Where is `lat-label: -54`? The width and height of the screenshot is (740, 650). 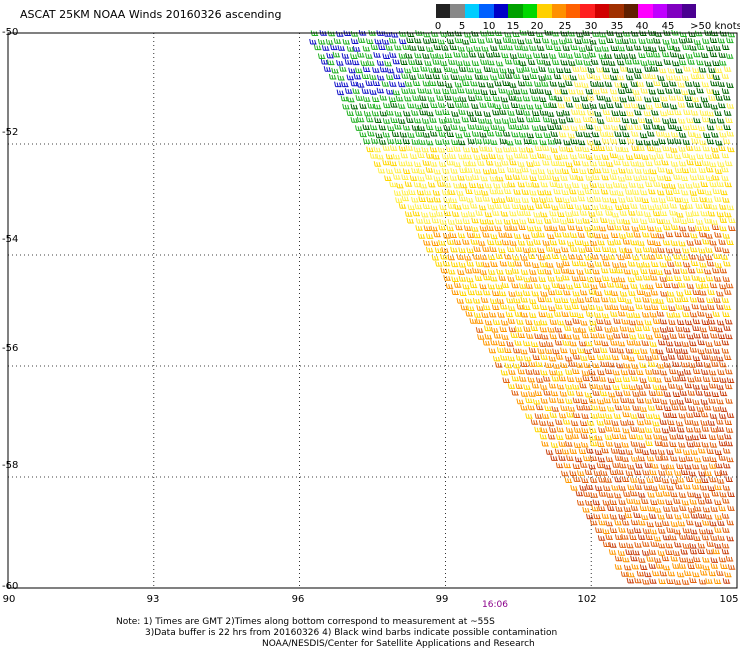 lat-label: -54 is located at coordinates (10, 239).